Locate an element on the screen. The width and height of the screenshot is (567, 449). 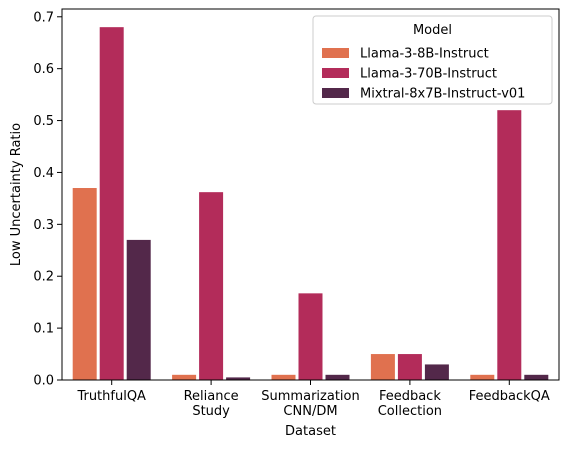
x-tick-label: TruthfulQA is located at coordinates (111, 396).